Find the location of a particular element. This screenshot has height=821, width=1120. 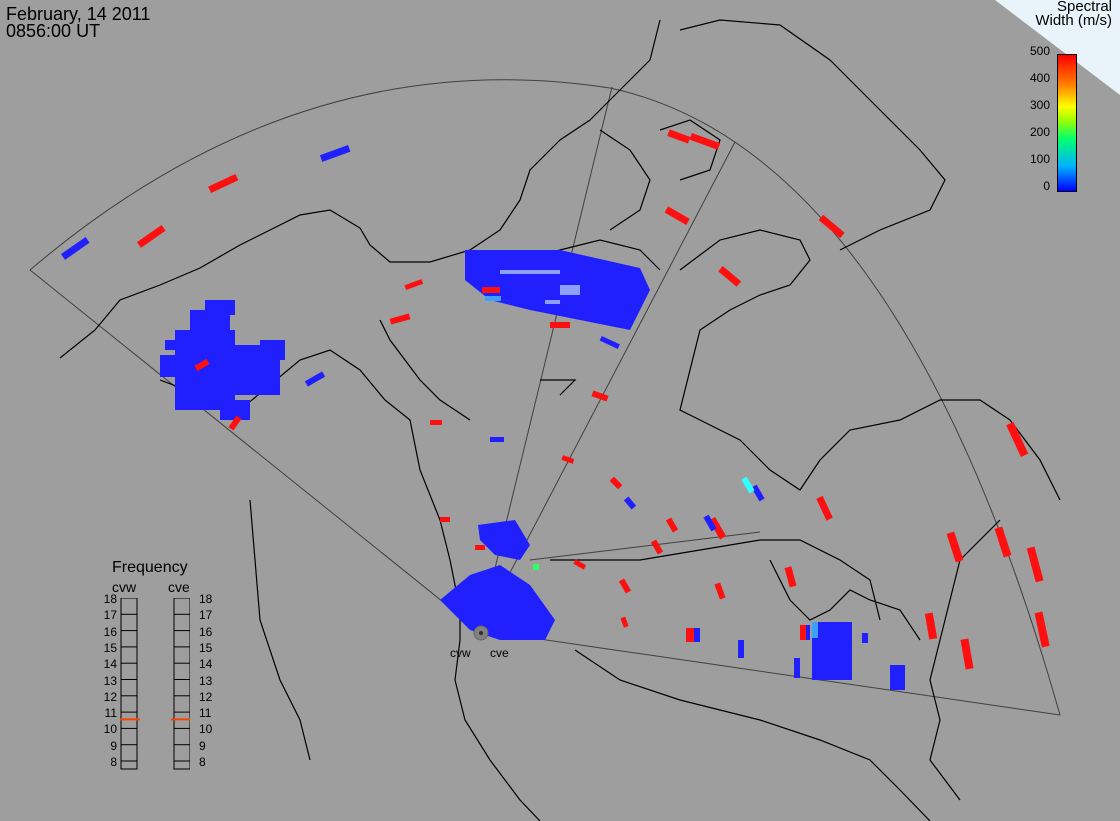

timestamp: February, 14 2011 0856:00 UT is located at coordinates (78, 22).